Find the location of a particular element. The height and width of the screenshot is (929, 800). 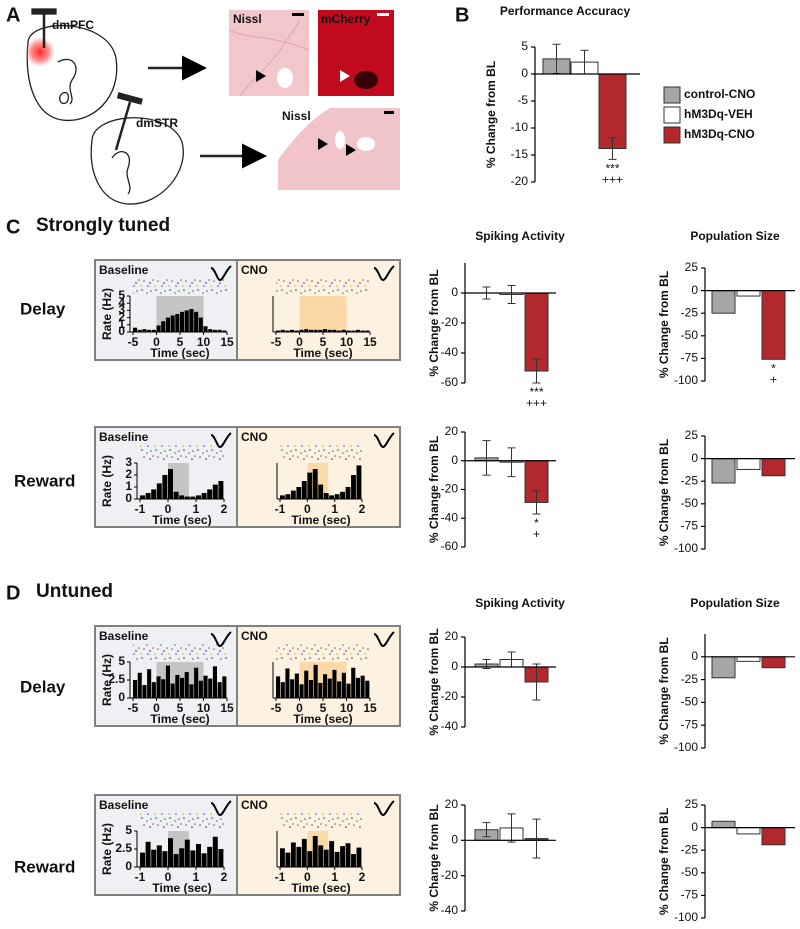

y-tick-label: -25 is located at coordinates (690, 849).